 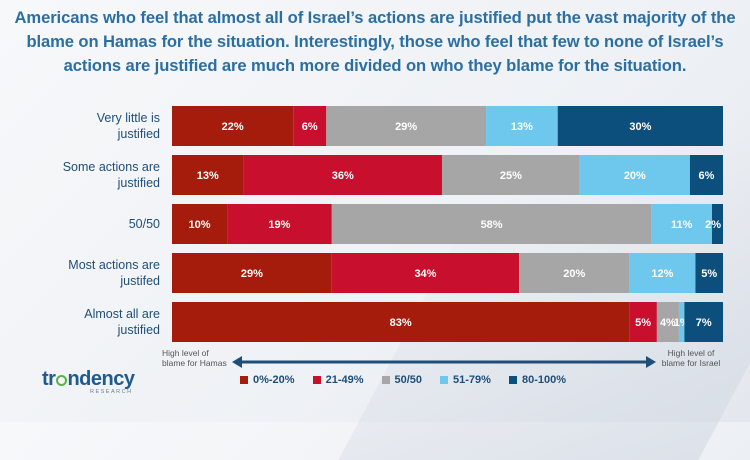 I want to click on legend-label: 80-100%, so click(x=543, y=380).